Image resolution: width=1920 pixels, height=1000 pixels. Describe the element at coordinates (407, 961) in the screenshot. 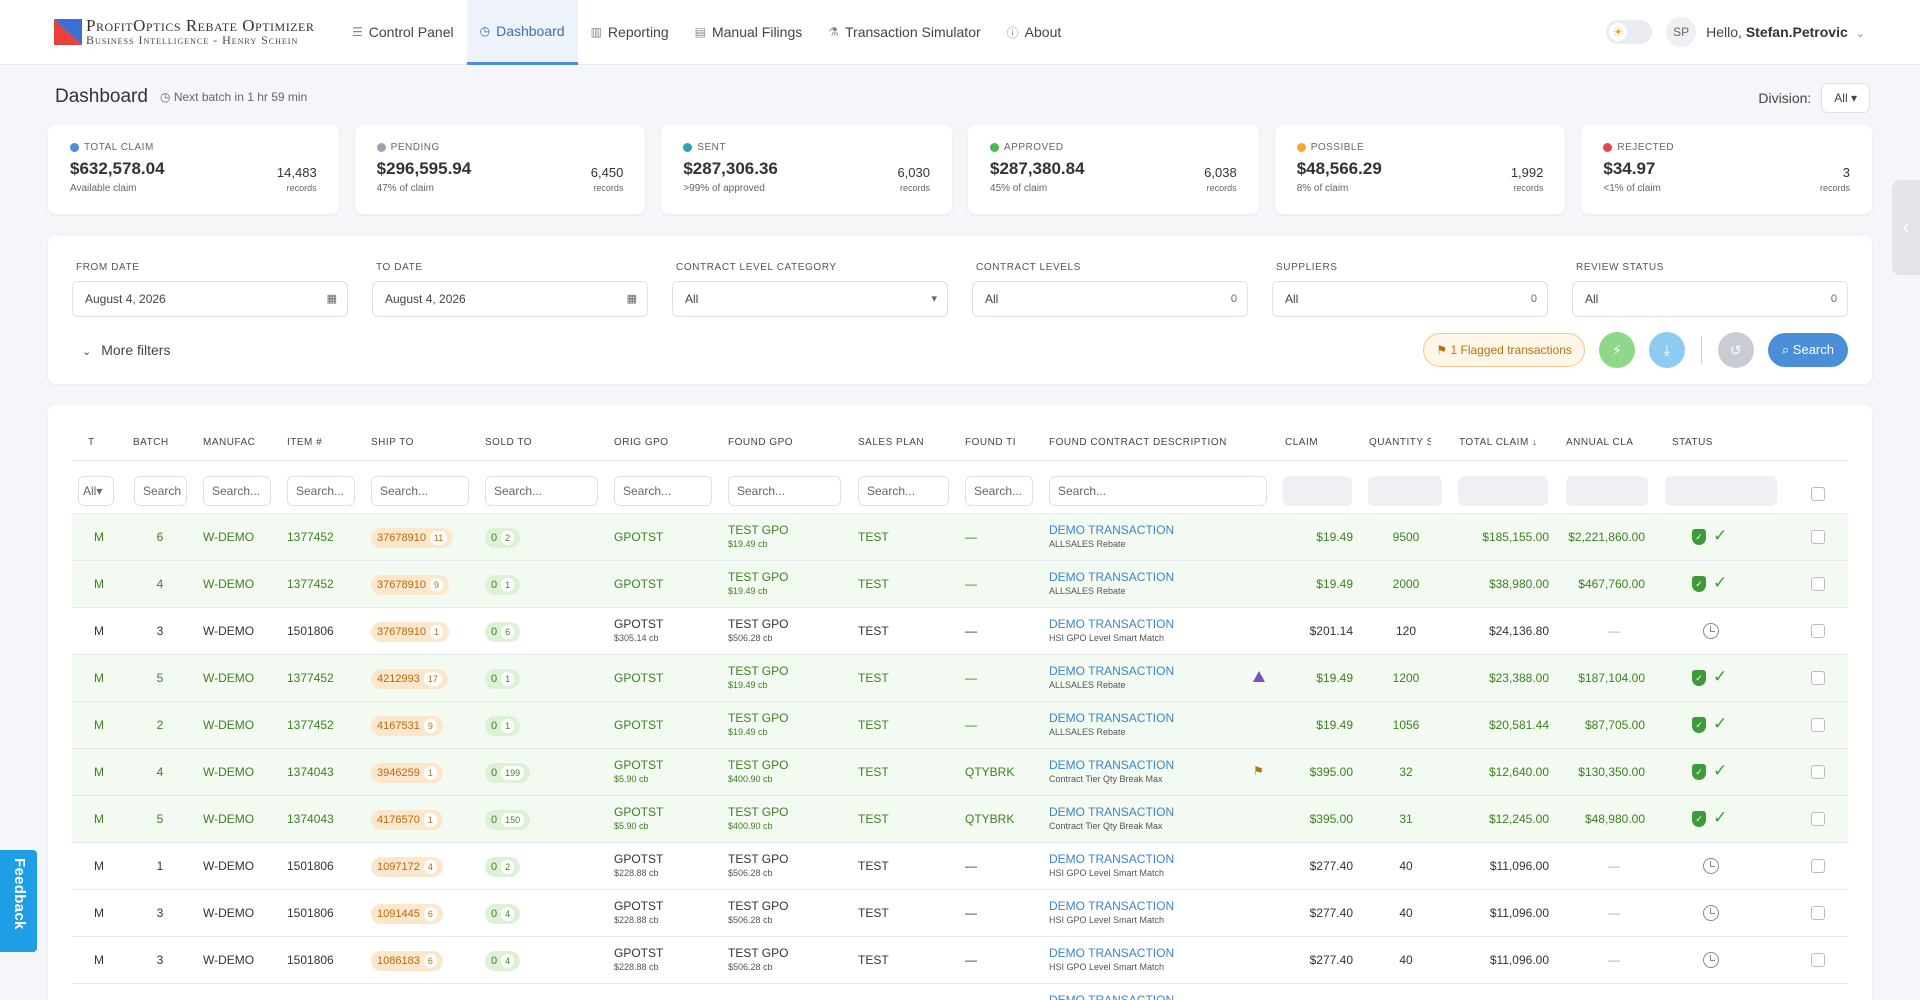

I see `ship-to-badge: 1086183 6` at that location.